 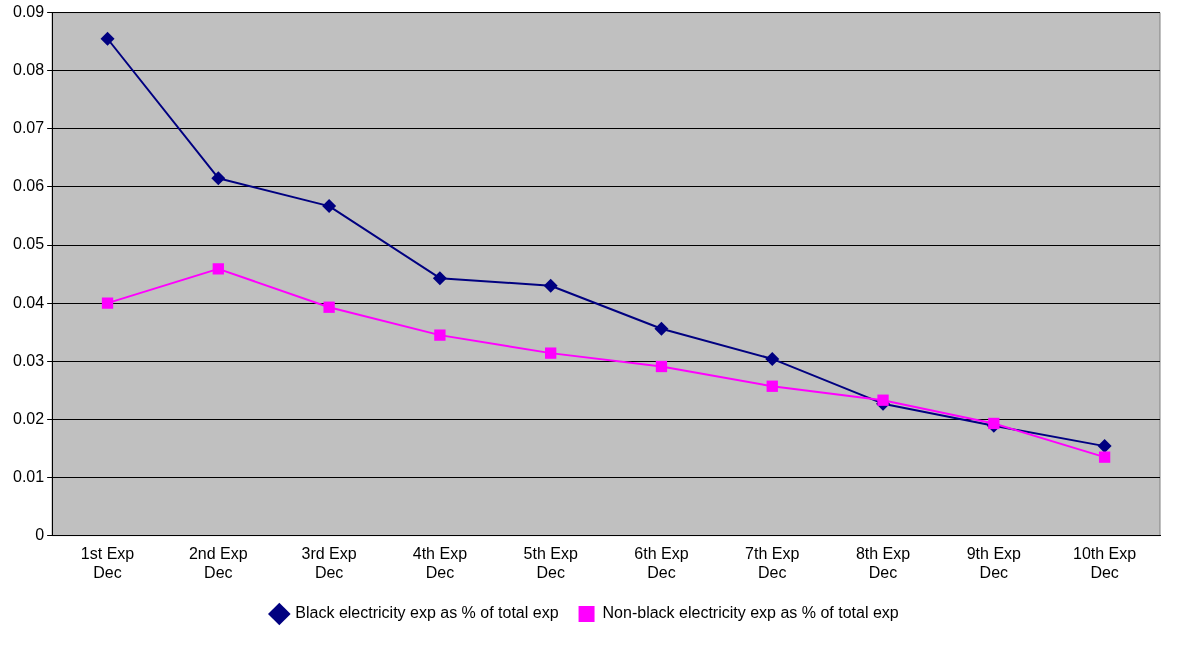 I want to click on y-tick-label: 0.02, so click(x=29, y=418).